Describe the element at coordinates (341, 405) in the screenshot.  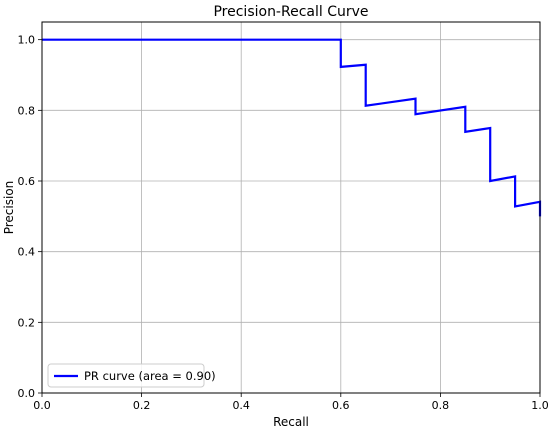
I see `x-tick-label: 0.6` at that location.